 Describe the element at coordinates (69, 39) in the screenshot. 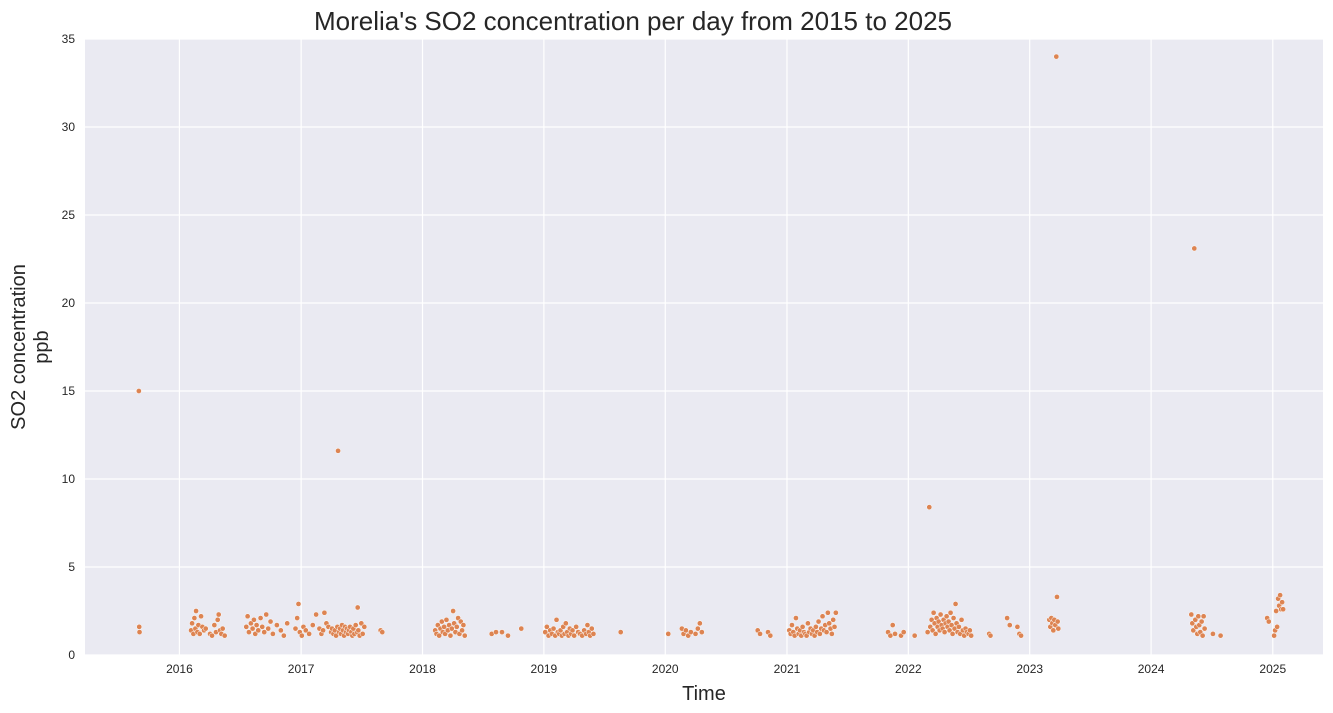

I see `y-tick-label: 35` at that location.